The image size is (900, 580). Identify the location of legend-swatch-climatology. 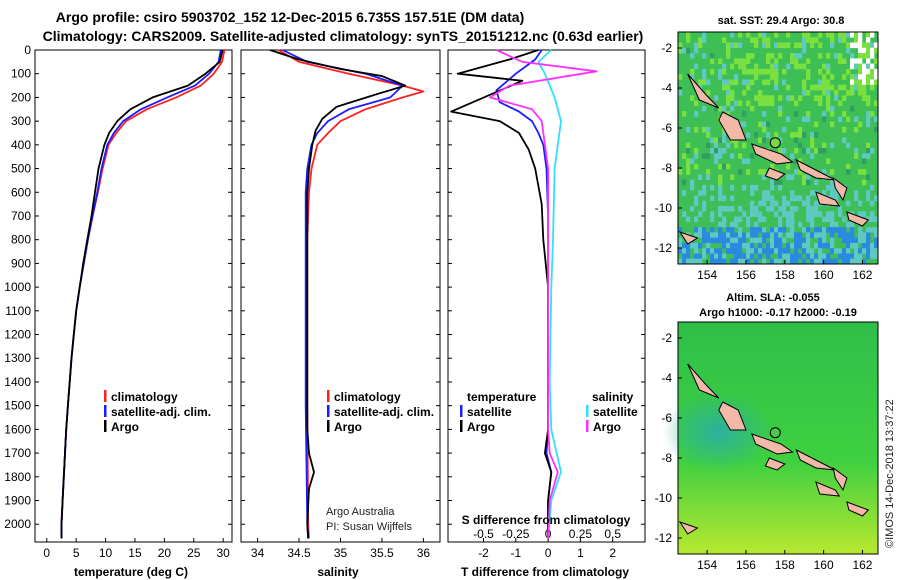
(105, 396).